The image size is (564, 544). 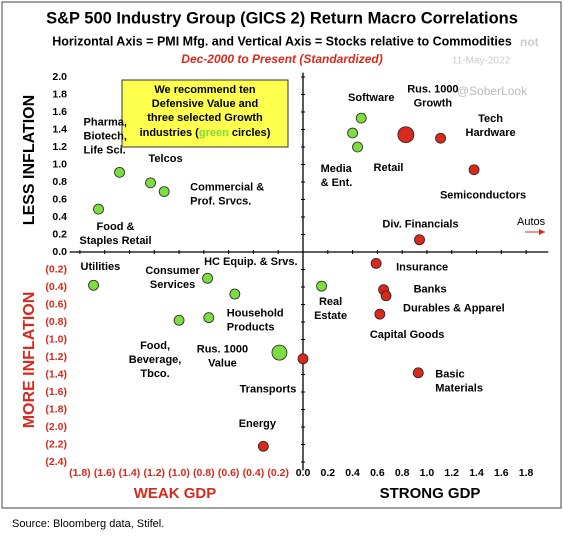 I want to click on point-label: Materials, so click(x=459, y=389).